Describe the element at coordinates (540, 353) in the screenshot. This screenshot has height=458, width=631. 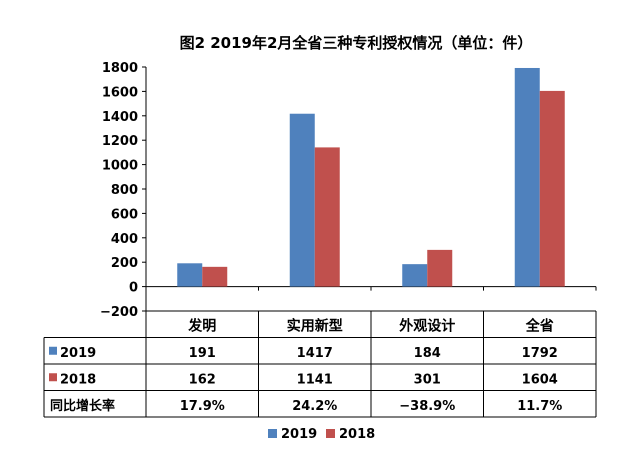
I see `table-cell: 1792` at that location.